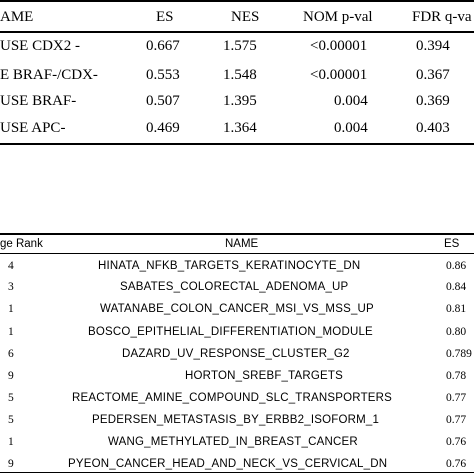 The width and height of the screenshot is (474, 474). What do you see at coordinates (456, 266) in the screenshot?
I see `table2-cell-es: 0.86` at bounding box center [456, 266].